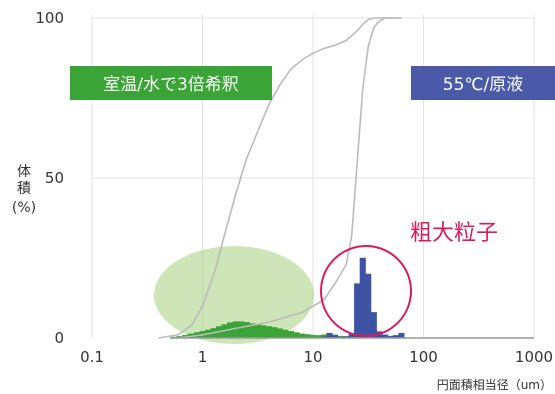  I want to click on green-series-tag: 室温/水で3倍希釈, so click(171, 85).